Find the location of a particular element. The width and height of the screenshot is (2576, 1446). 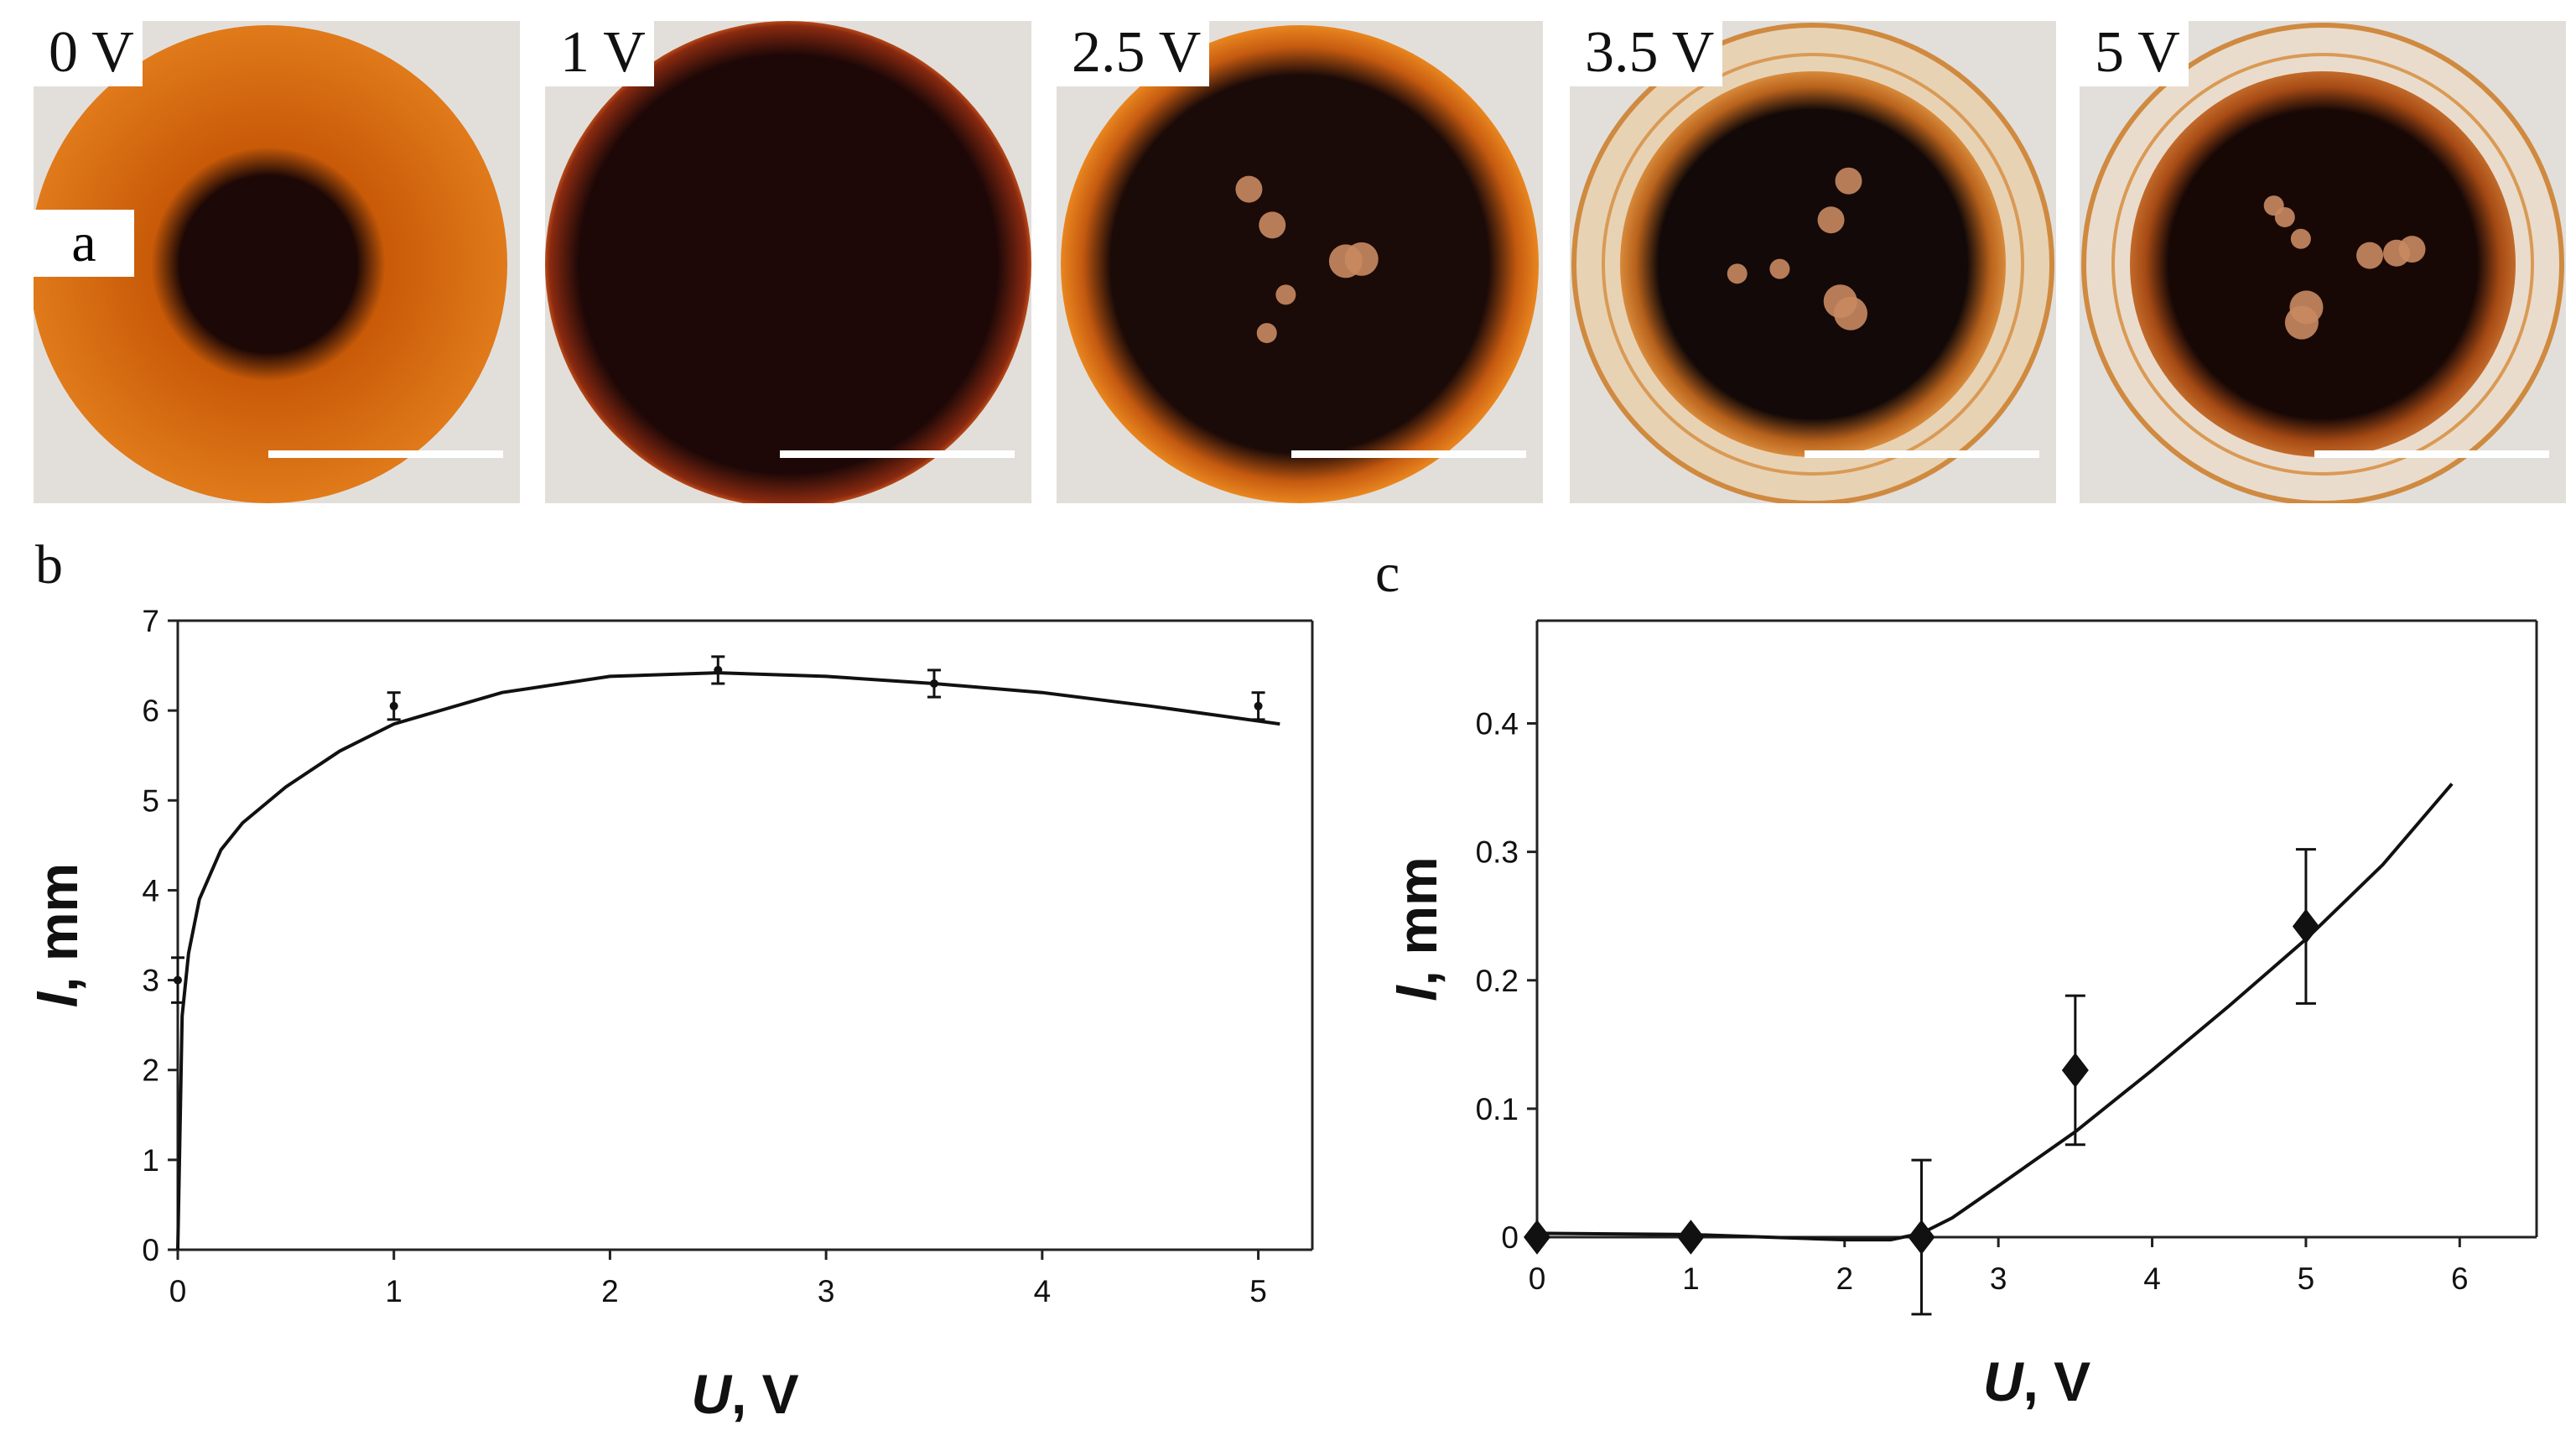

y-tick-label: 7 is located at coordinates (150, 621).